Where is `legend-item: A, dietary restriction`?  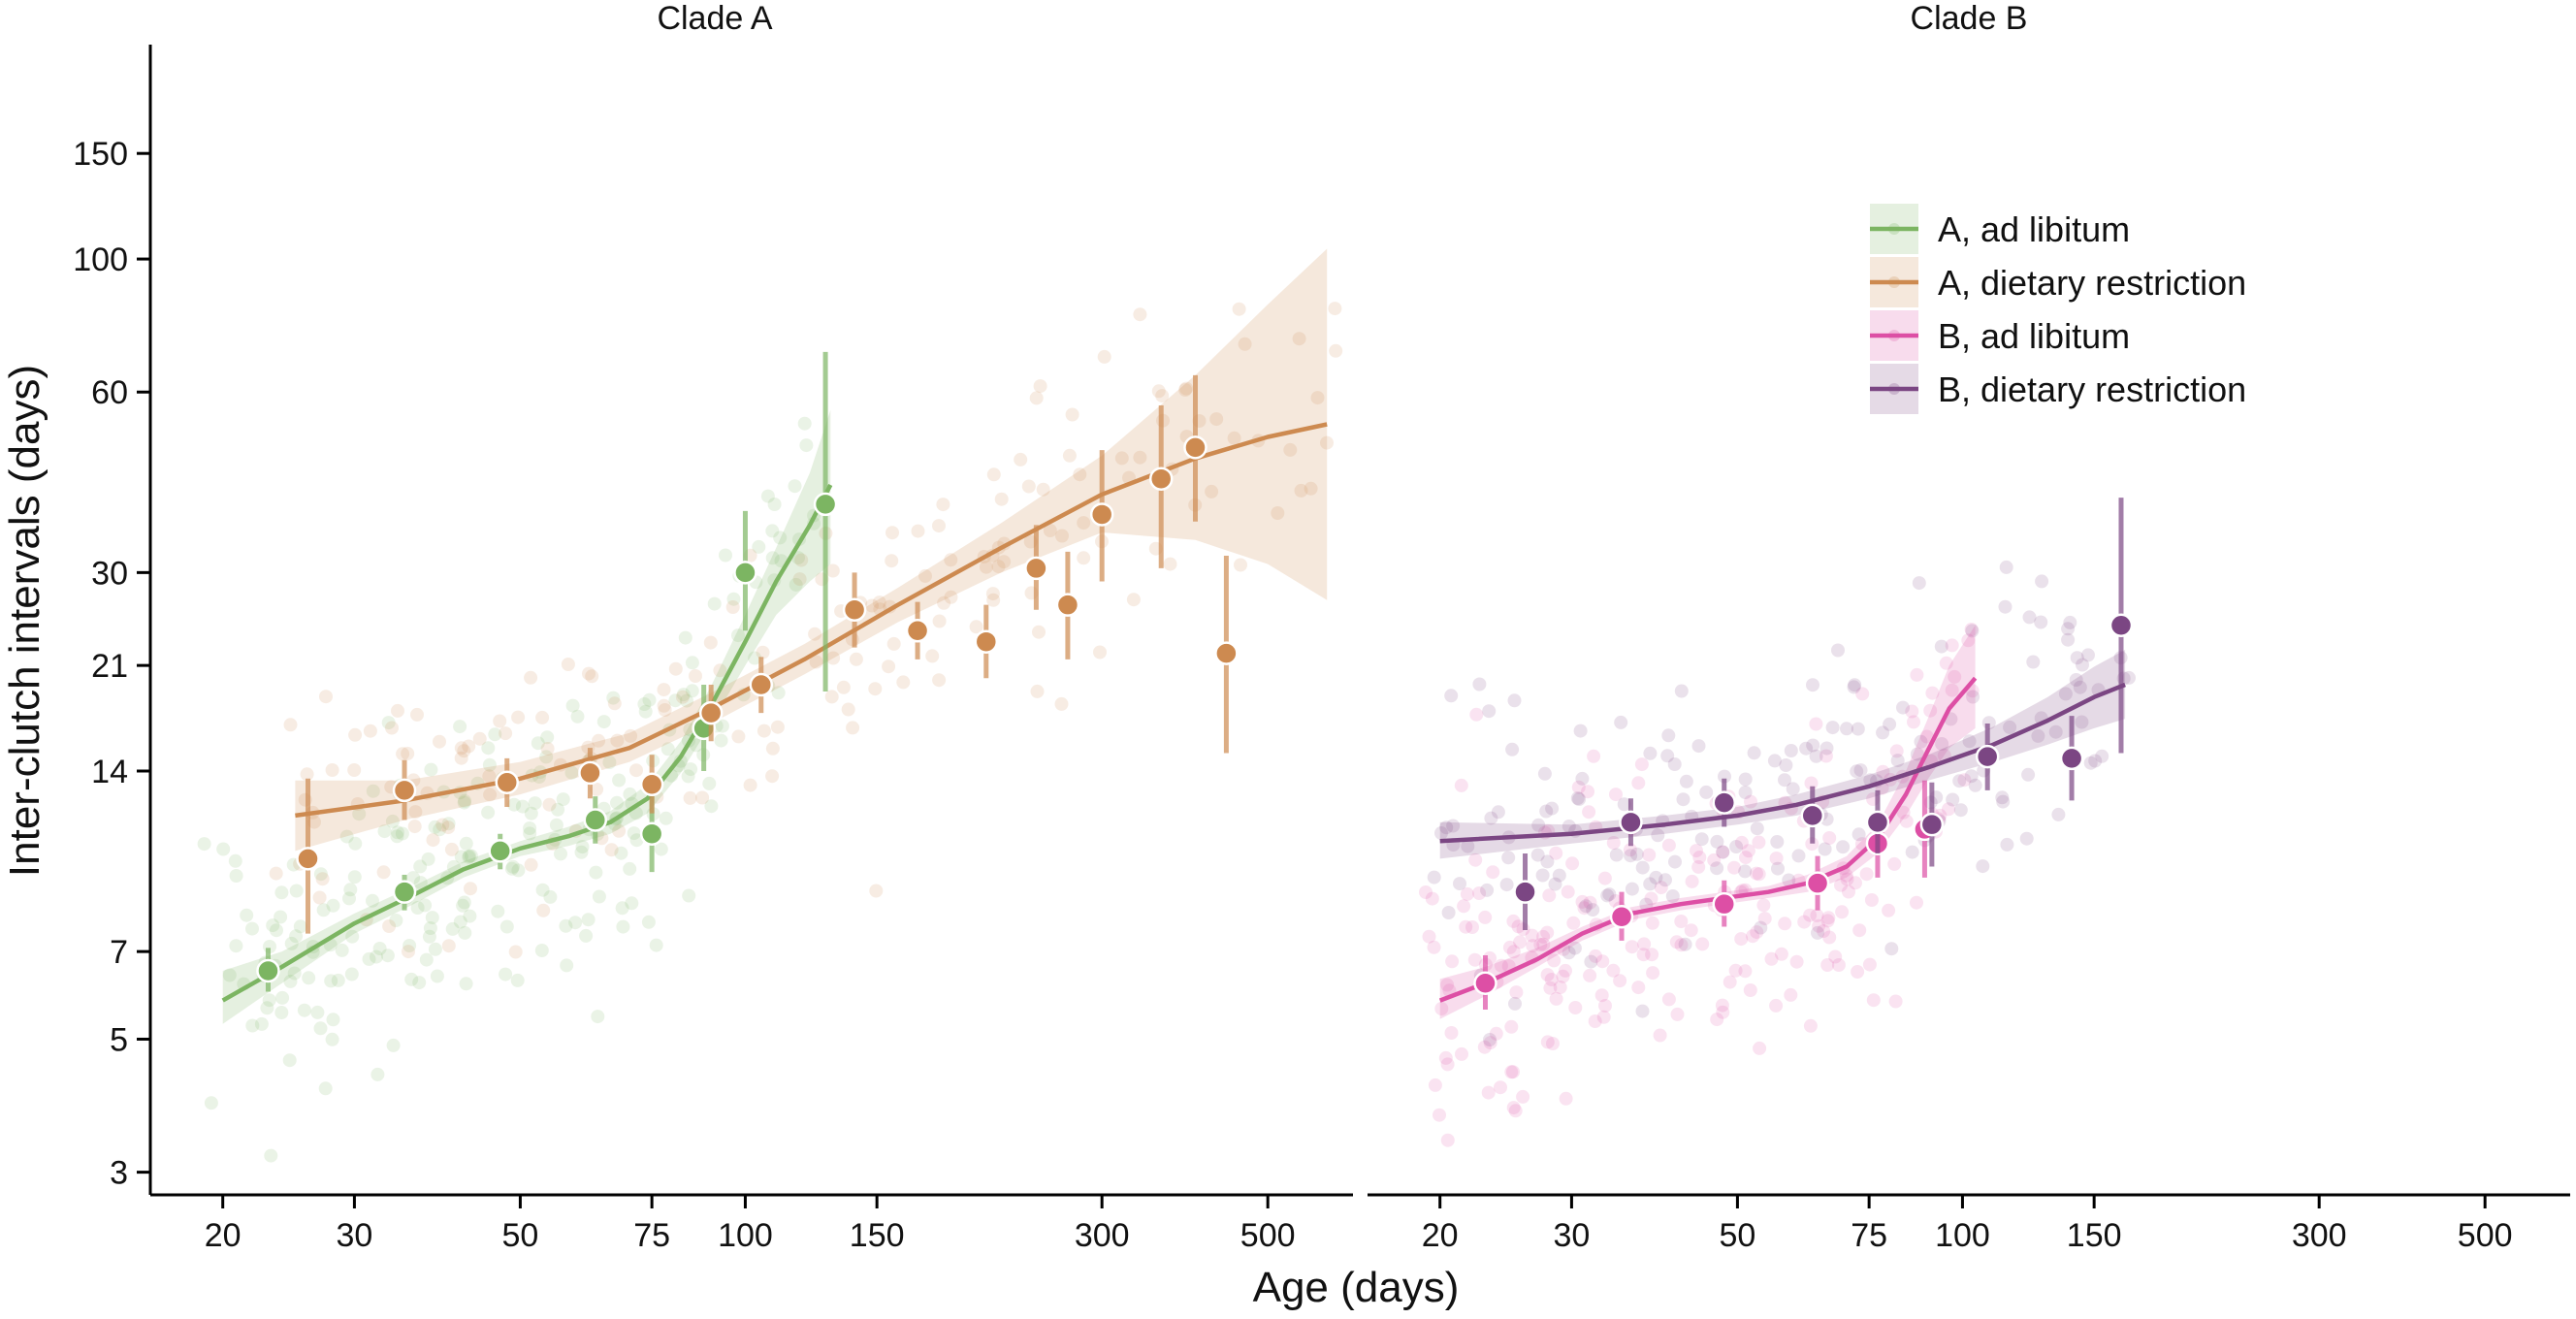
legend-item: A, dietary restriction is located at coordinates (2058, 282).